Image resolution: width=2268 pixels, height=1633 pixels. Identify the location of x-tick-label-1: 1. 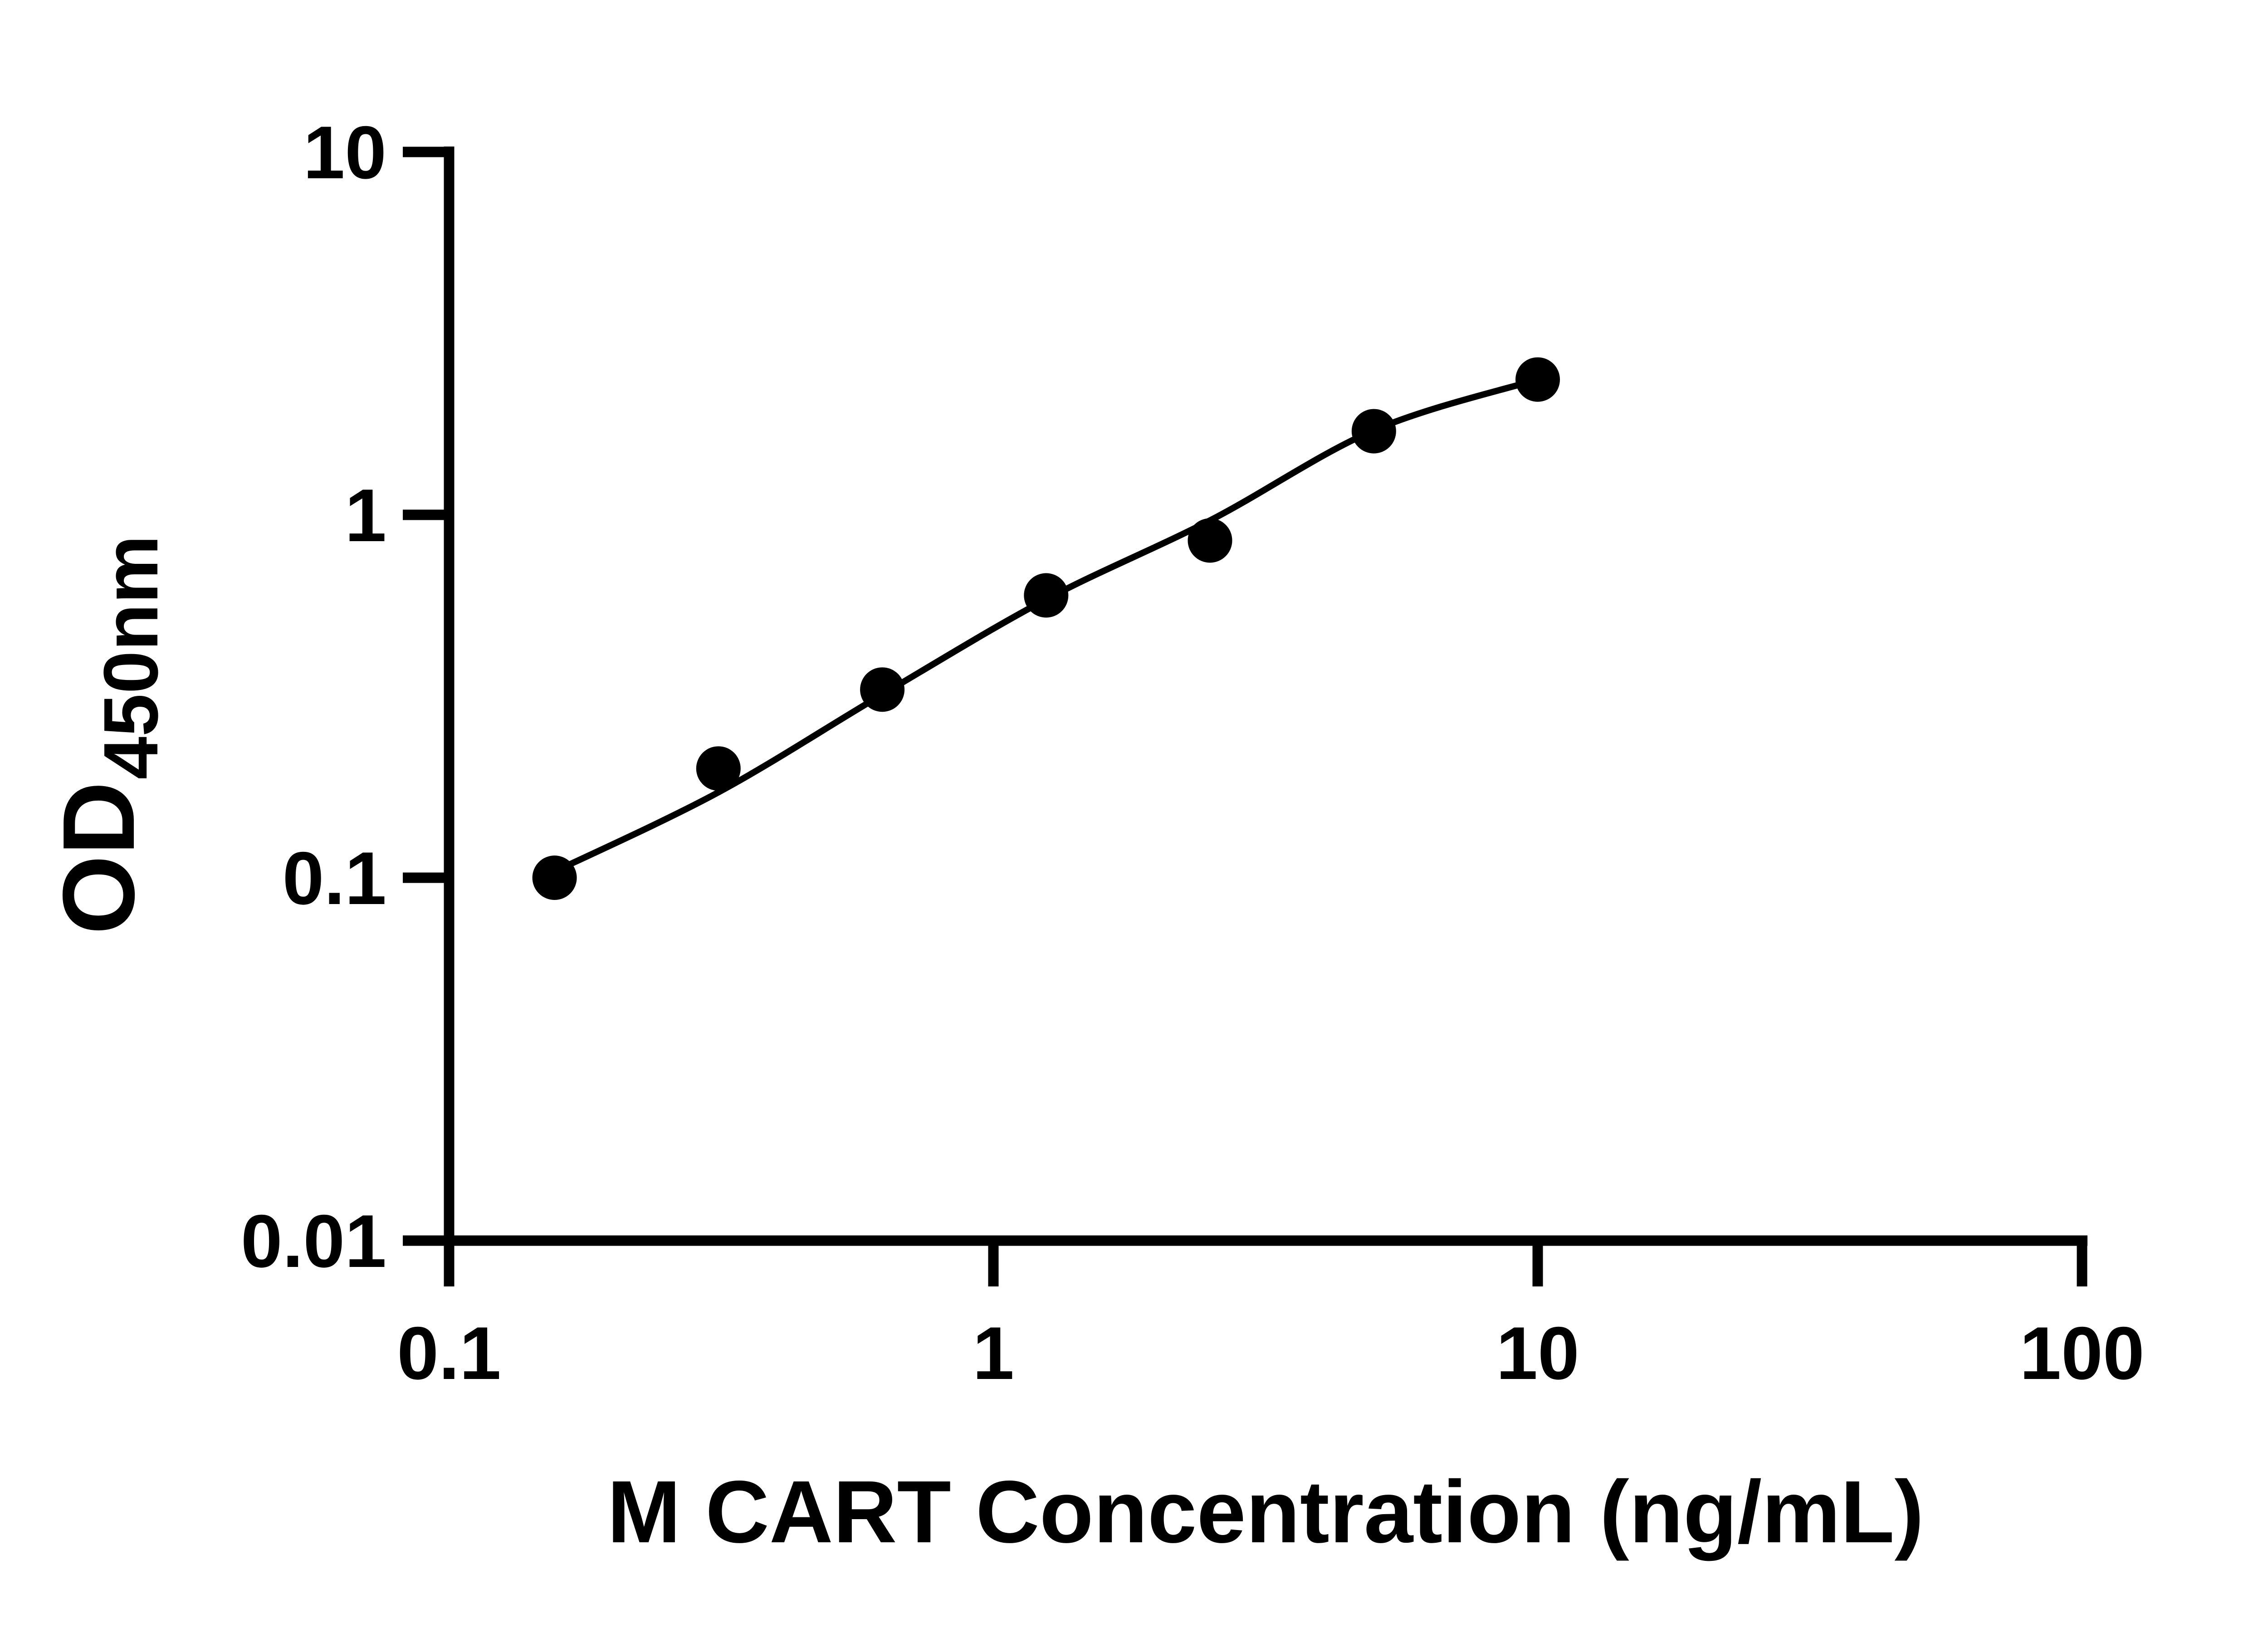
(994, 1353).